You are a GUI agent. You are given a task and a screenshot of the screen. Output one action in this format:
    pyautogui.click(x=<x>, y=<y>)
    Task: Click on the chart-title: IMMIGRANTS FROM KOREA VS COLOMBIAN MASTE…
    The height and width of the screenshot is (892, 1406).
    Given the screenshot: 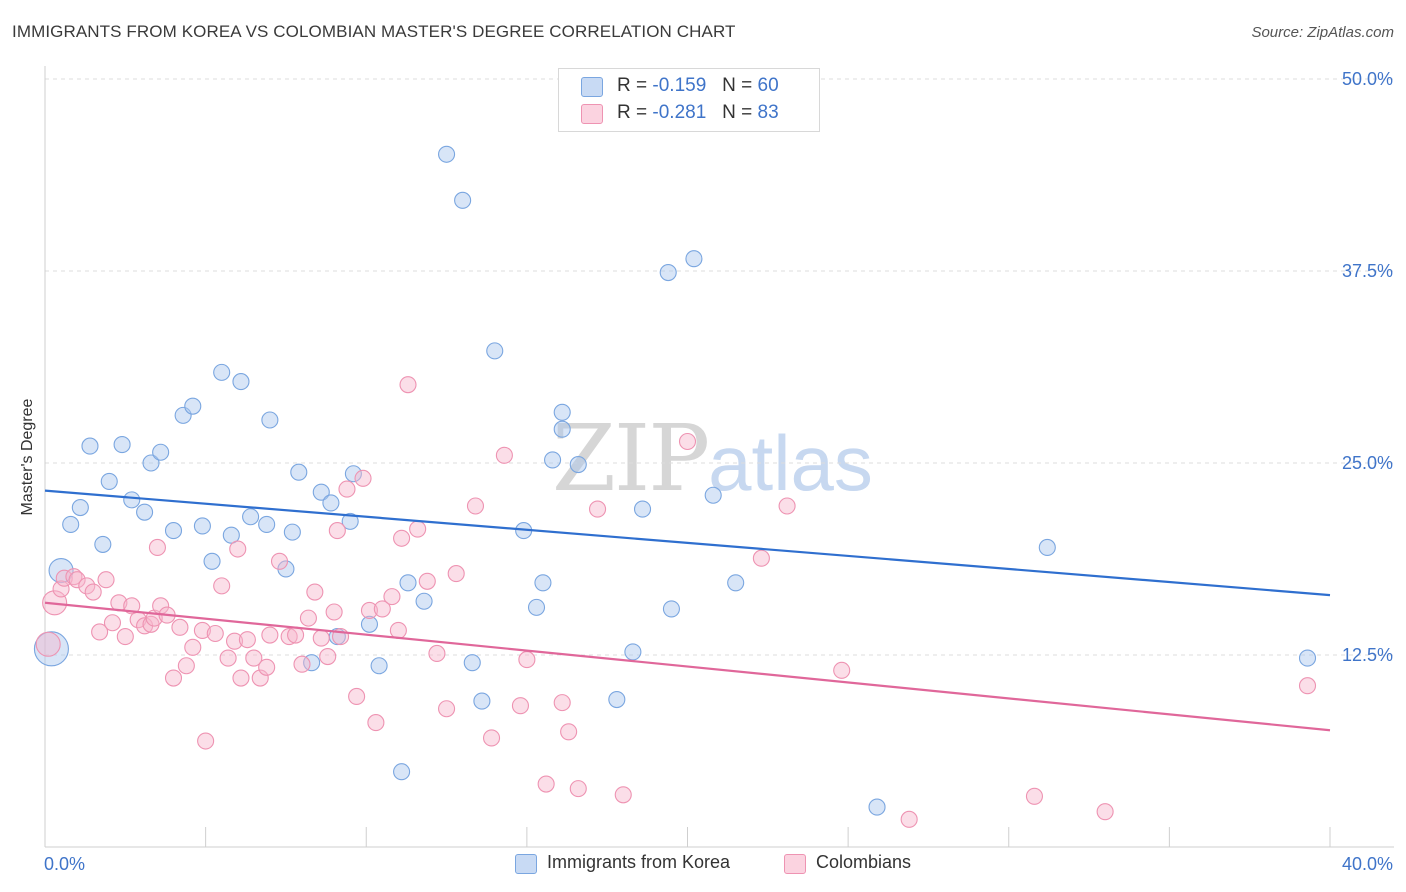 What is the action you would take?
    pyautogui.click(x=374, y=31)
    